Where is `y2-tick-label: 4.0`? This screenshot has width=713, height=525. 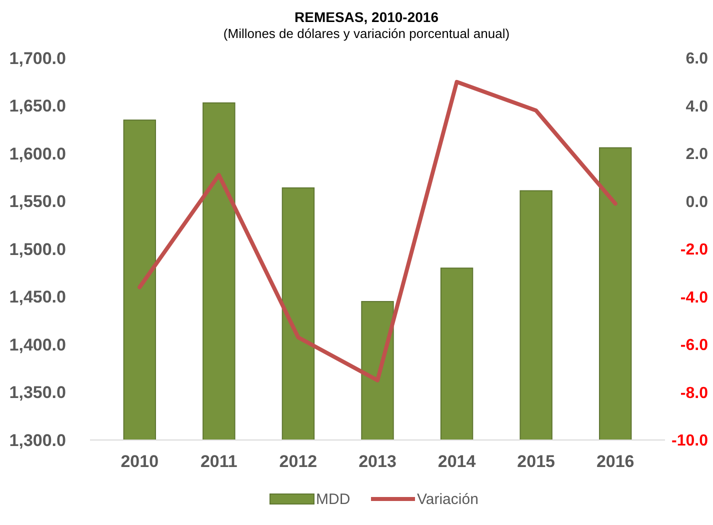 y2-tick-label: 4.0 is located at coordinates (697, 107).